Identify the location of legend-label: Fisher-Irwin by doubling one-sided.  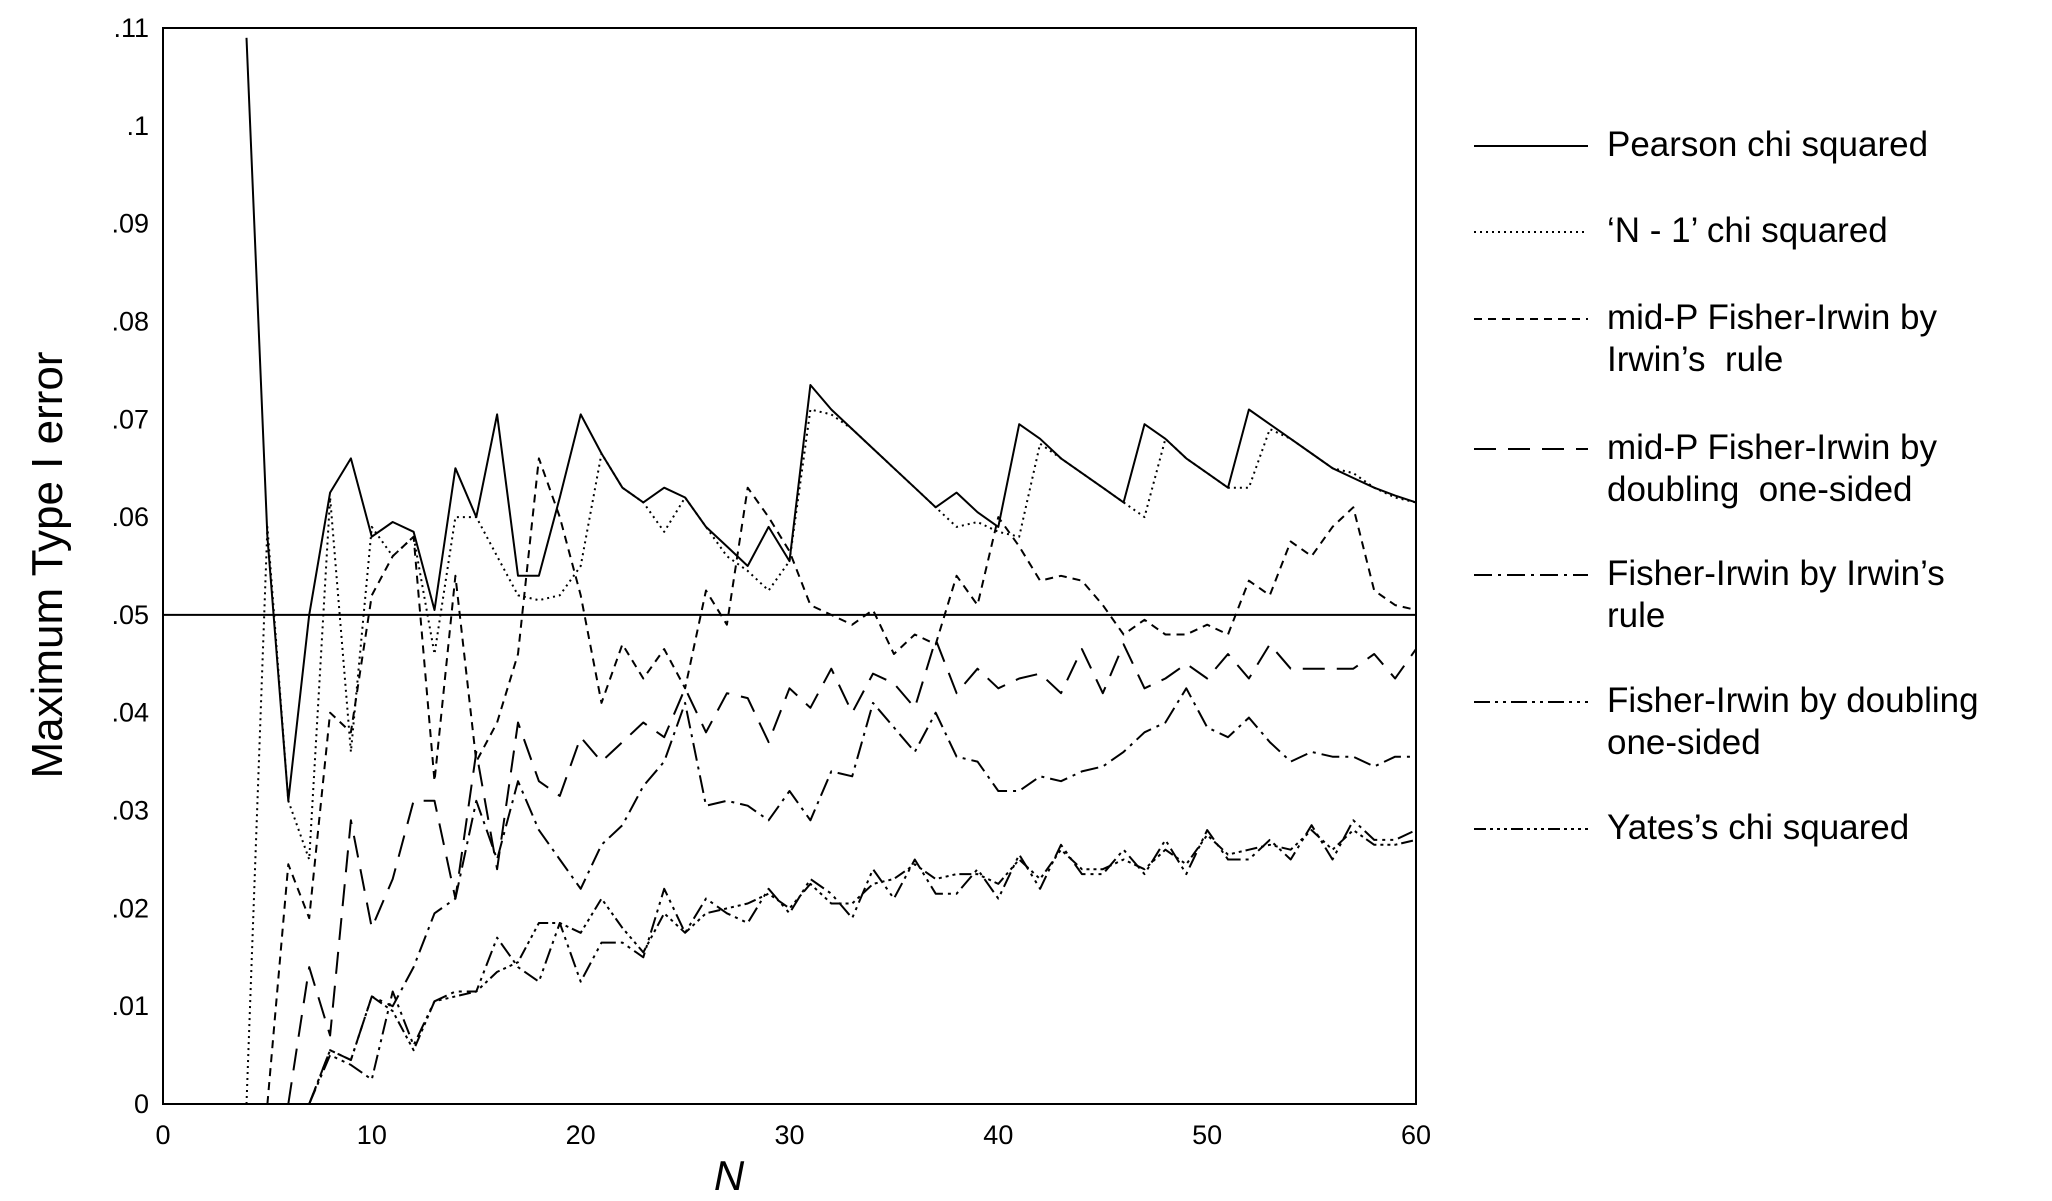
(1798, 721).